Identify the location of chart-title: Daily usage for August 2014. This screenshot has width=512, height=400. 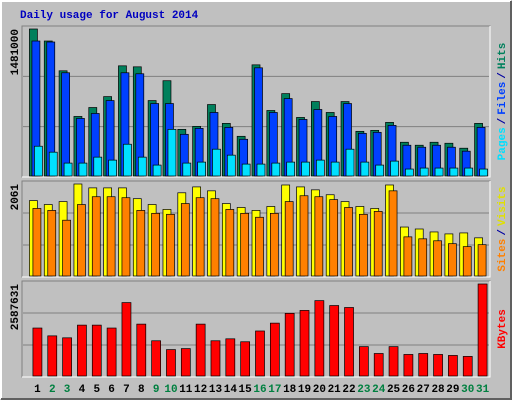
(109, 16).